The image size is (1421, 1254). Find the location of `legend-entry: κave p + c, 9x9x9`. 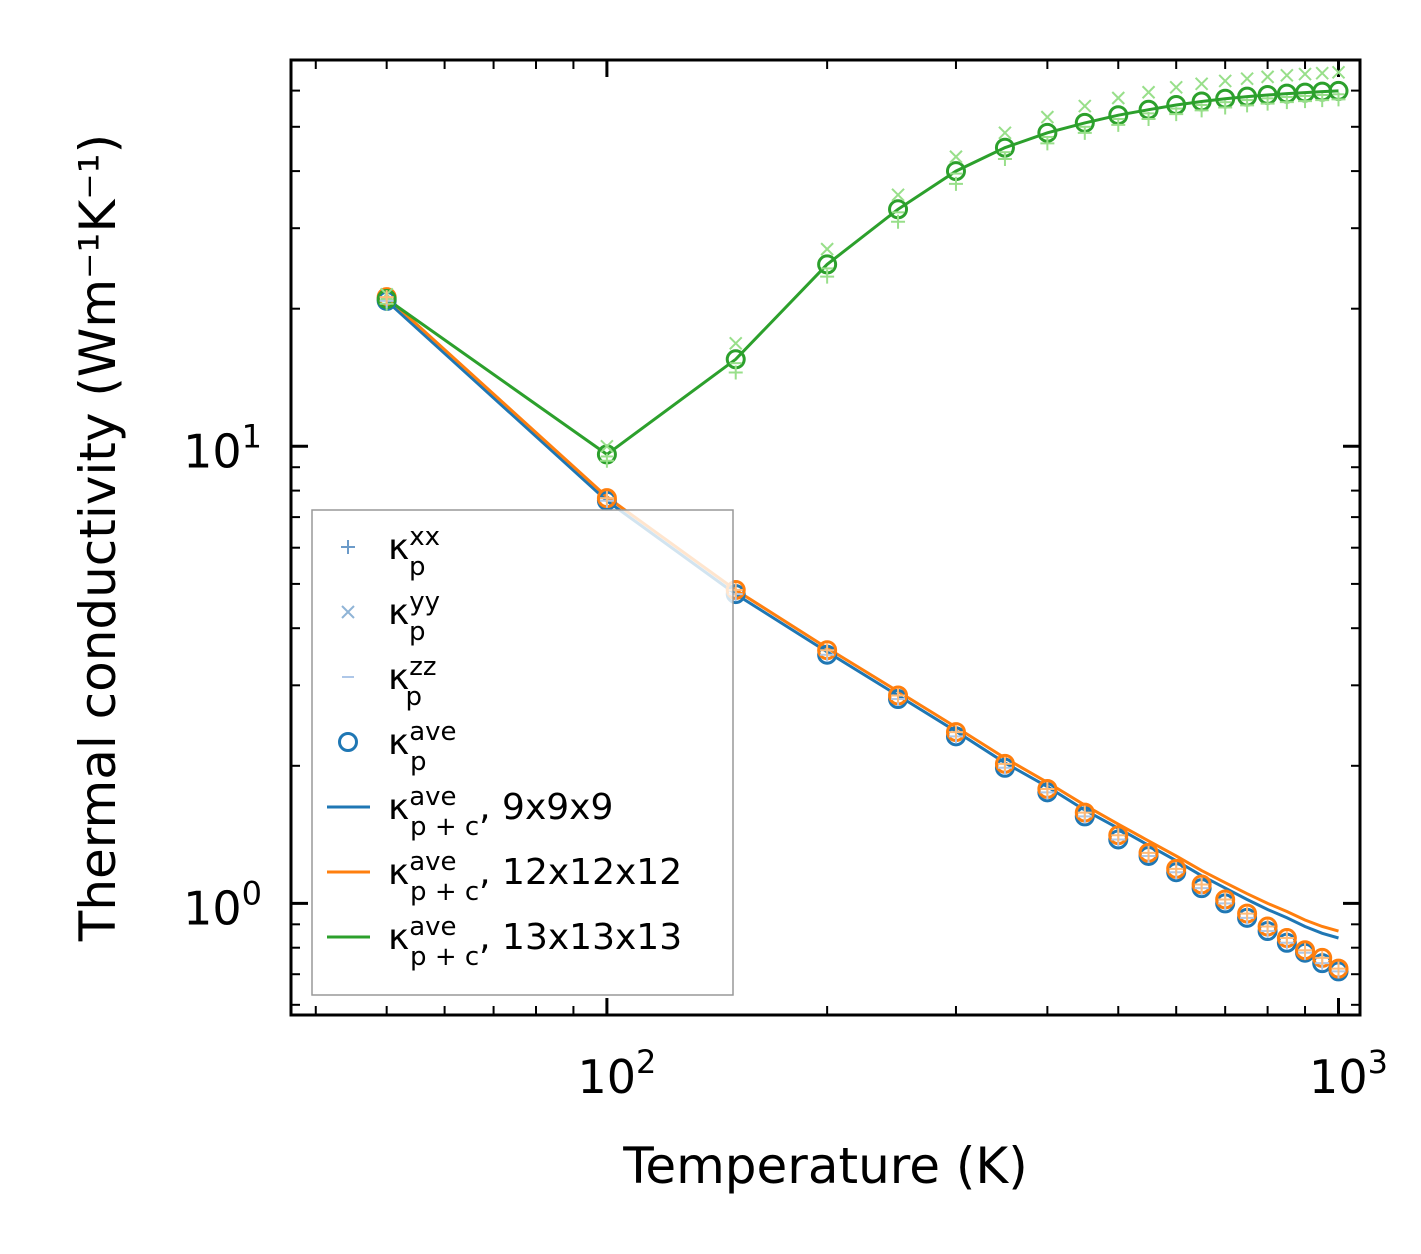

legend-entry: κave p + c, 9x9x9 is located at coordinates (470, 812).